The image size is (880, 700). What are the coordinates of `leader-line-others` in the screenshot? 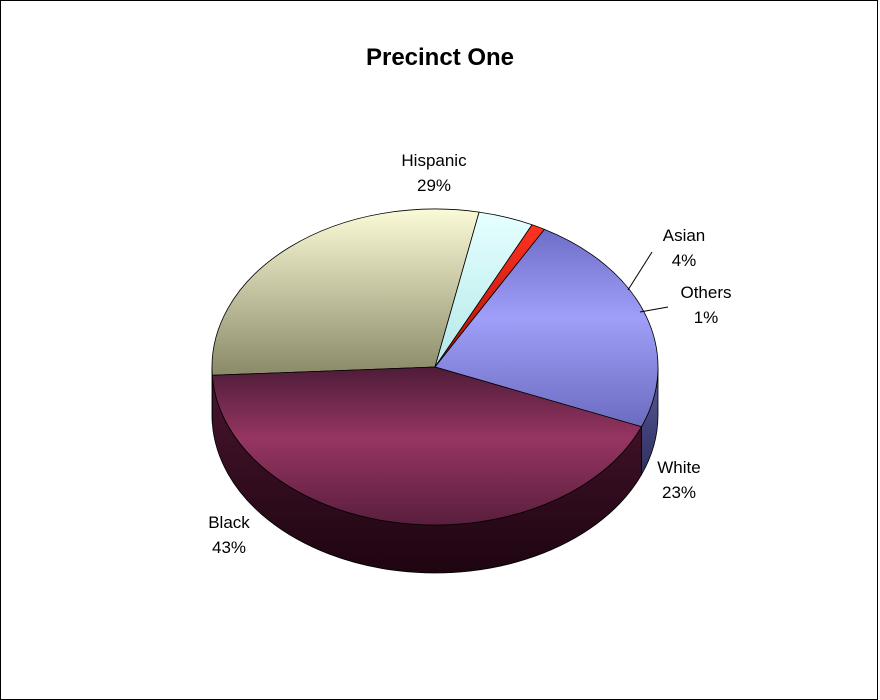 It's located at (654, 309).